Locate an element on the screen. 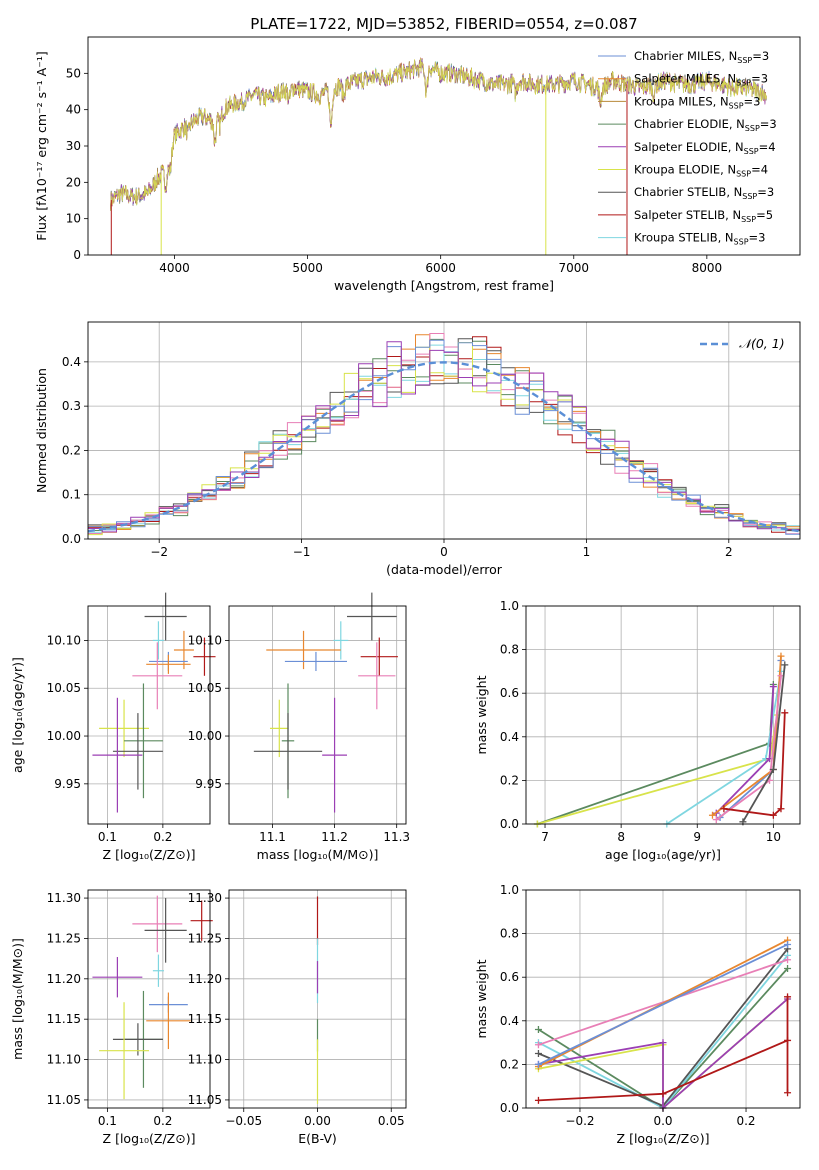 The image size is (819, 1170). y-tick-label: 30 is located at coordinates (73, 146).